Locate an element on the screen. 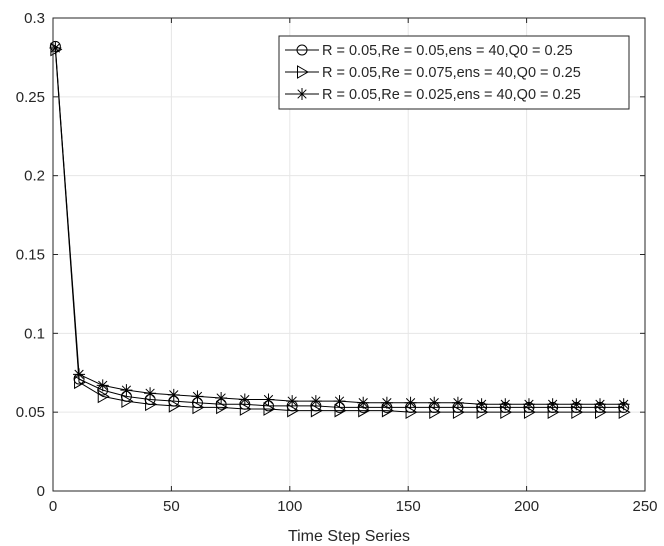  y-tick-label: 0.05 is located at coordinates (30, 412).